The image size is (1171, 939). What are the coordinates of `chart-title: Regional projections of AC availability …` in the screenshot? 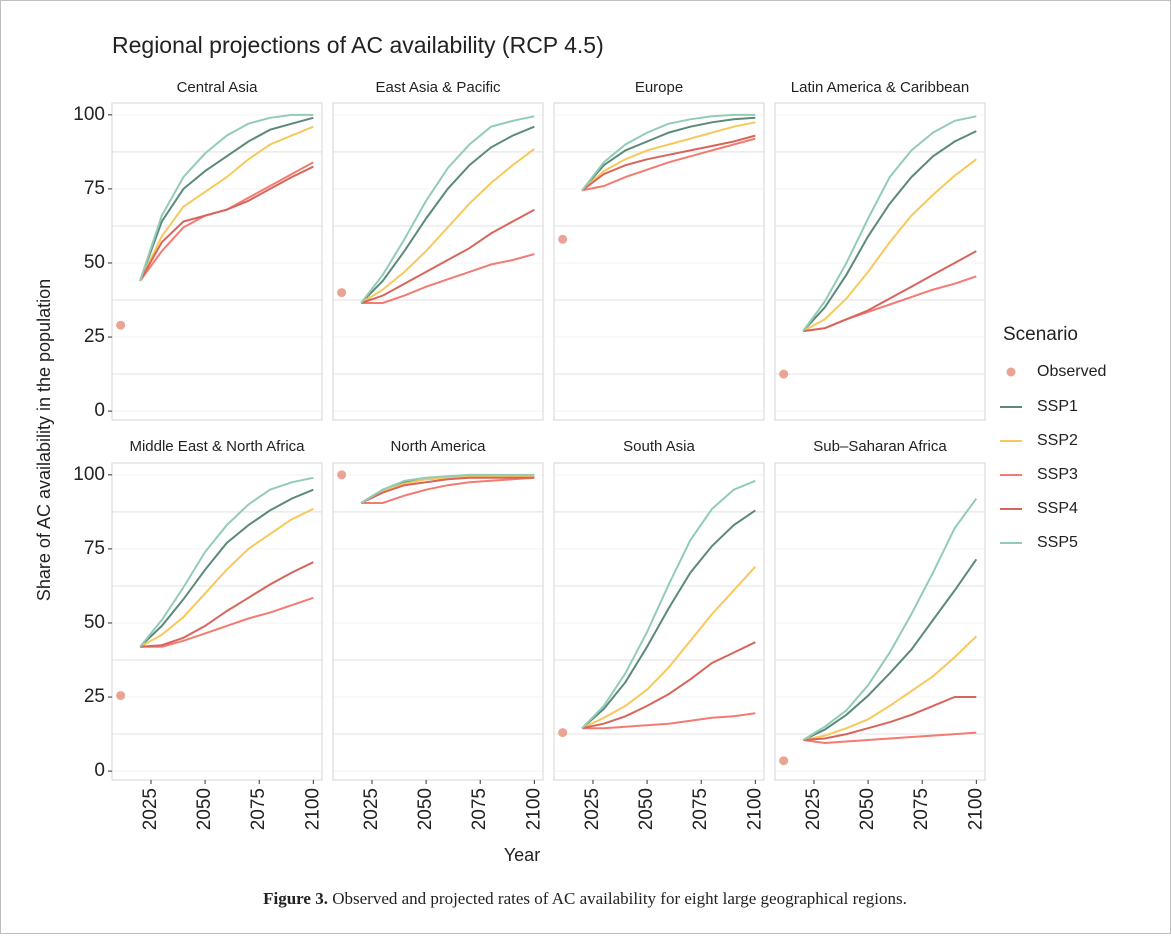 It's located at (358, 45).